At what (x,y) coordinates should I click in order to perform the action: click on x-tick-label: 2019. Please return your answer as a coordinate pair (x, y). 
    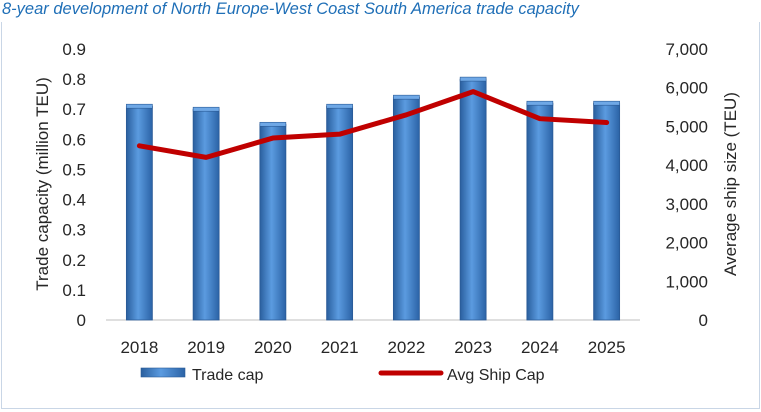
    Looking at the image, I should click on (206, 347).